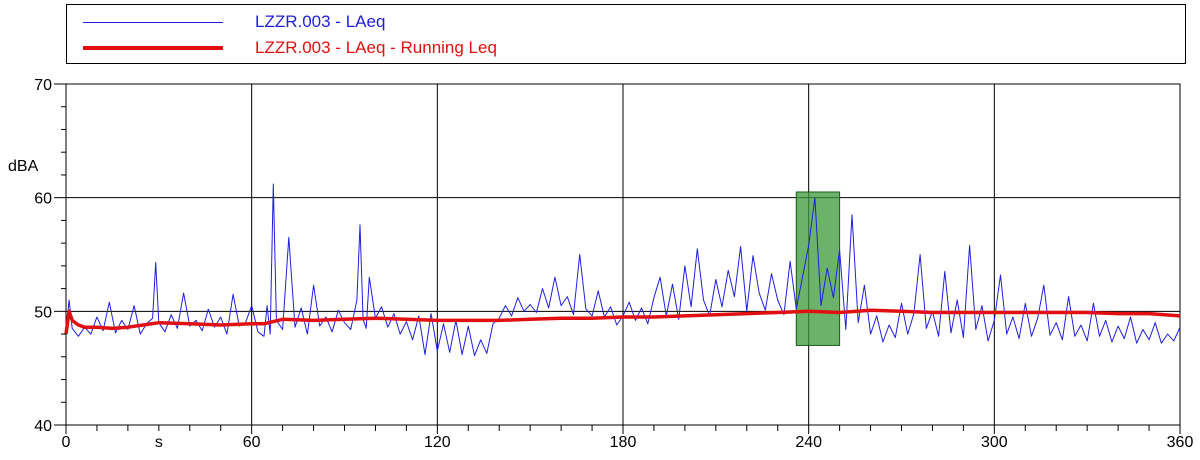 This screenshot has height=460, width=1200. What do you see at coordinates (159, 442) in the screenshot?
I see `x-unit-label: s` at bounding box center [159, 442].